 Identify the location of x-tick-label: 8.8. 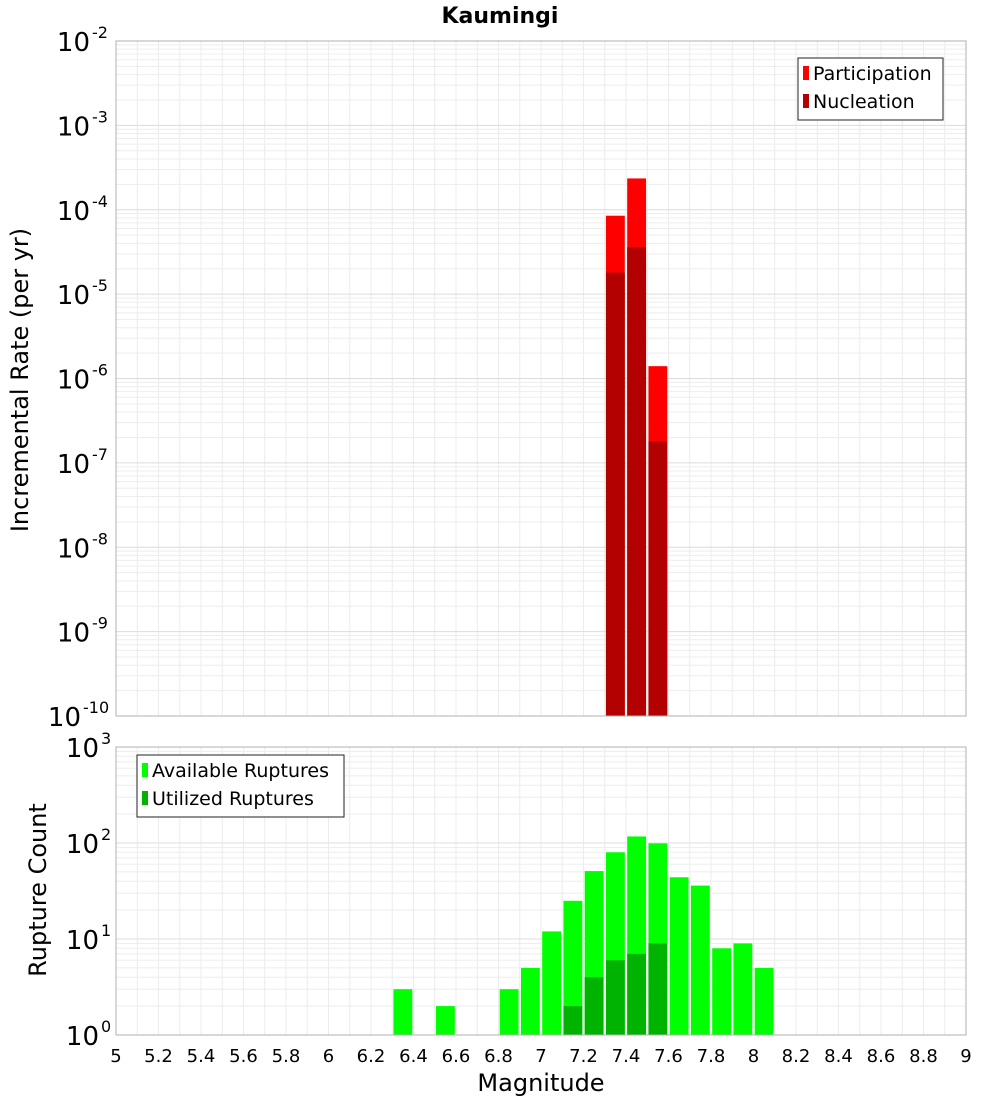
(923, 1056).